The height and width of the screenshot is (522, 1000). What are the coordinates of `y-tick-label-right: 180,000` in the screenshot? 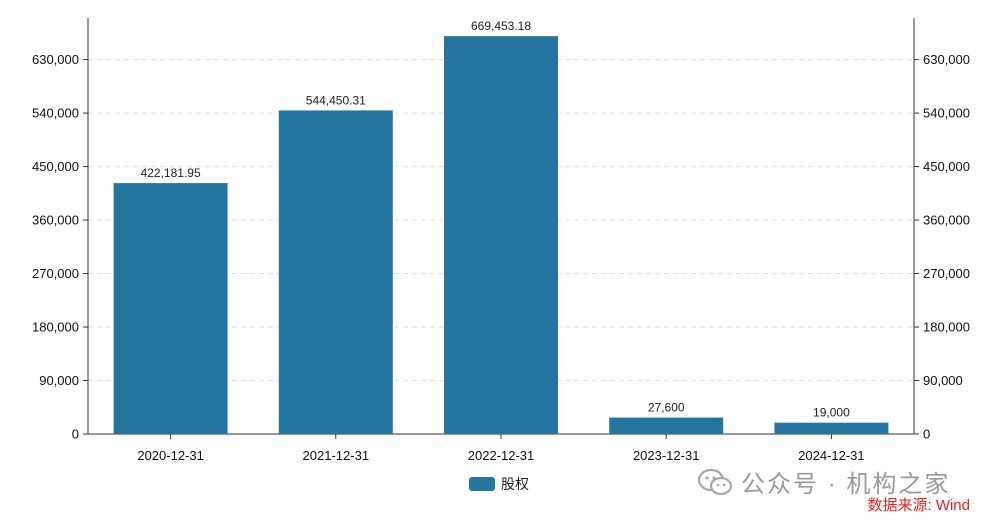 It's located at (946, 327).